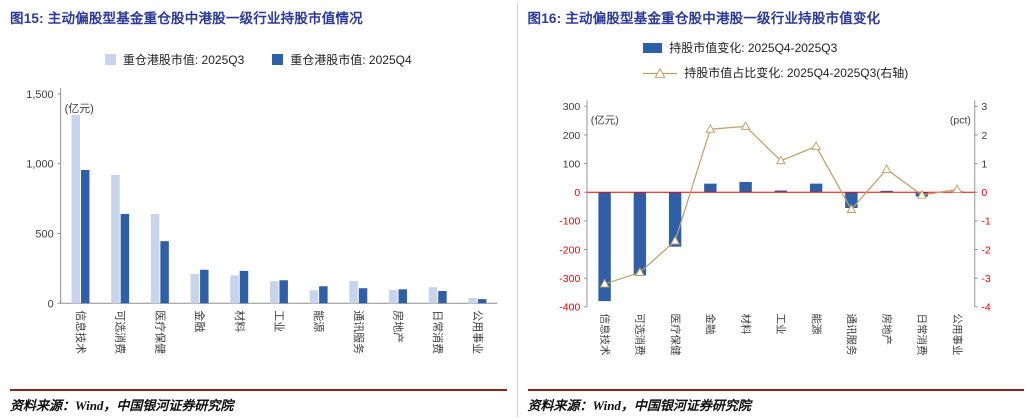 The width and height of the screenshot is (1034, 420). What do you see at coordinates (258, 401) in the screenshot?
I see `figure15-source-note: 资料来源：Wind，中国银河证券研究院` at bounding box center [258, 401].